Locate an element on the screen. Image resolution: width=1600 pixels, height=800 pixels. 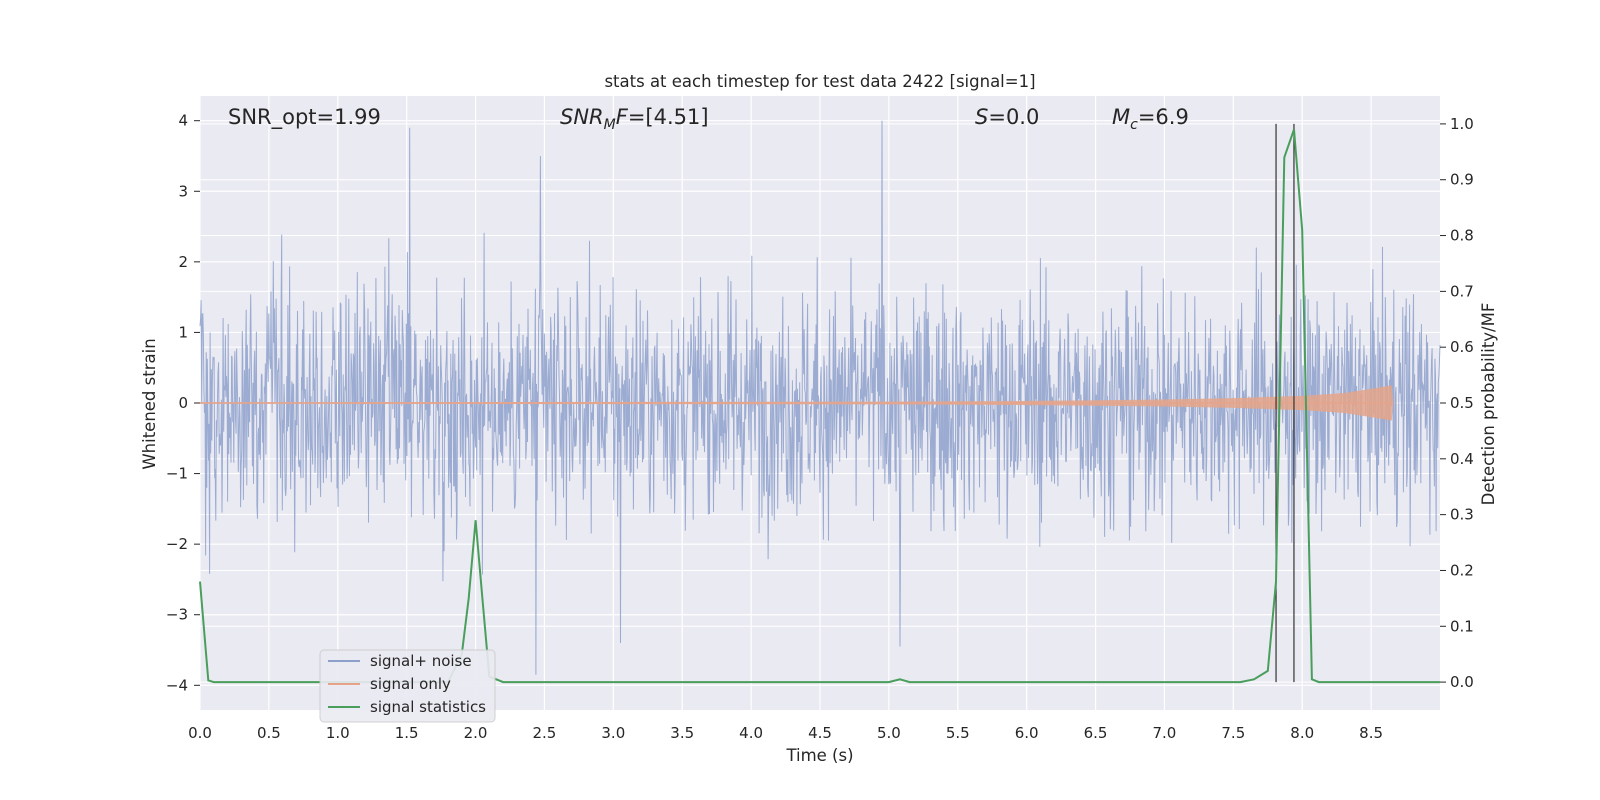
y-right-tick-label: 0.3 is located at coordinates (1462, 515).